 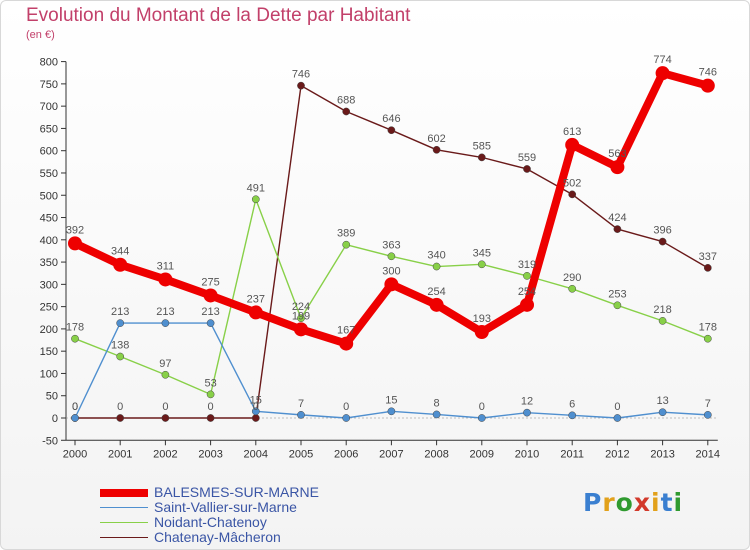 What do you see at coordinates (49, 152) in the screenshot?
I see `y-tick-label: 600` at bounding box center [49, 152].